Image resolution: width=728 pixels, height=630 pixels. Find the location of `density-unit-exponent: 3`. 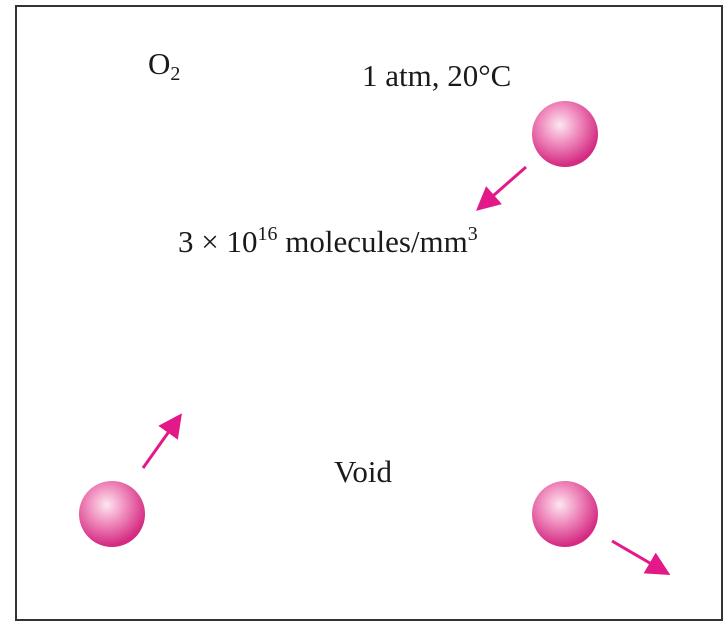

density-unit-exponent: 3 is located at coordinates (472, 234).